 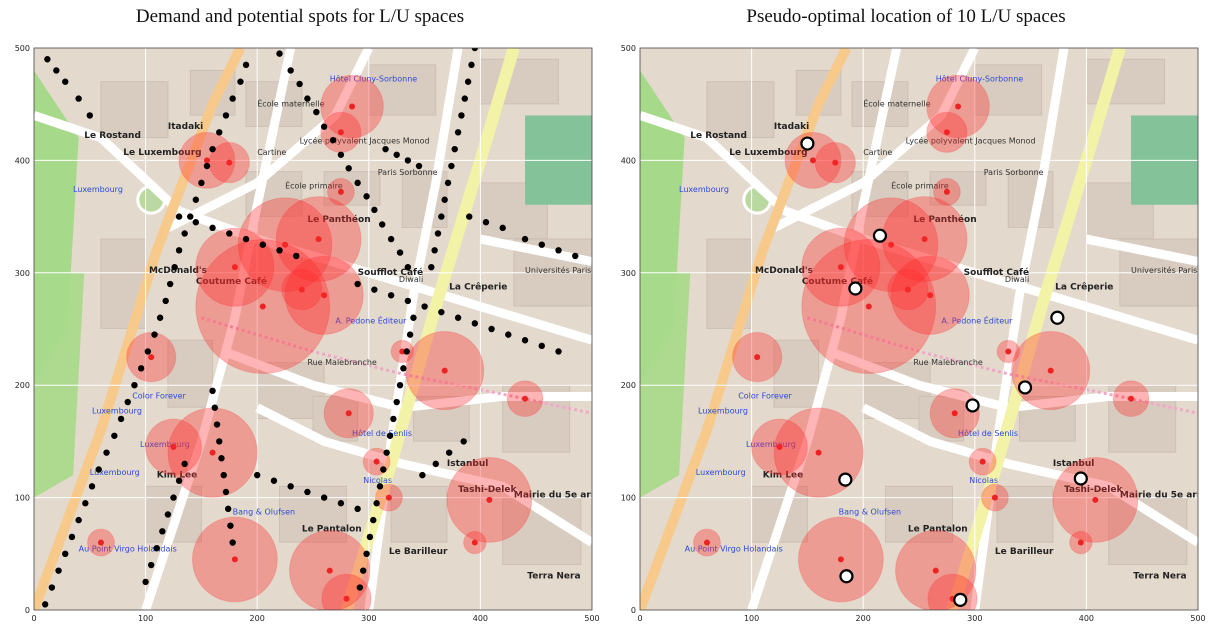 I want to click on map-label: Cartine, so click(x=877, y=152).